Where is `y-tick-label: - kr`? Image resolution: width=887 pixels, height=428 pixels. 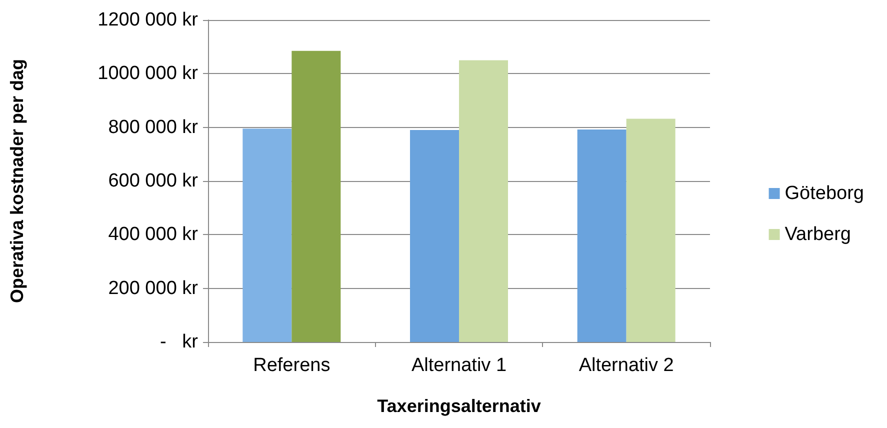 y-tick-label: - kr is located at coordinates (179, 342).